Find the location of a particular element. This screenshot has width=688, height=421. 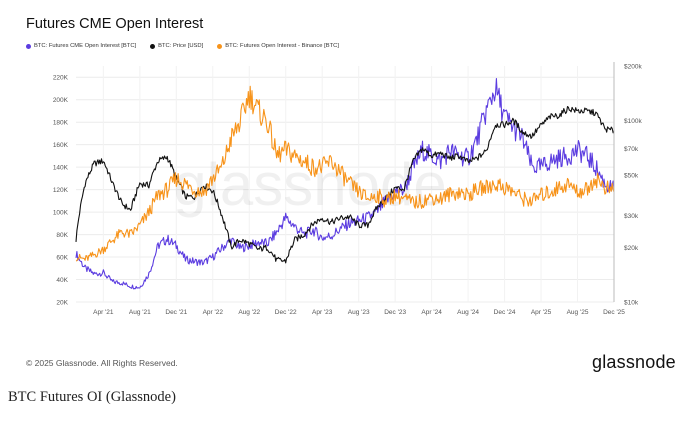

x-tick-label: Dec '24 is located at coordinates (505, 312).